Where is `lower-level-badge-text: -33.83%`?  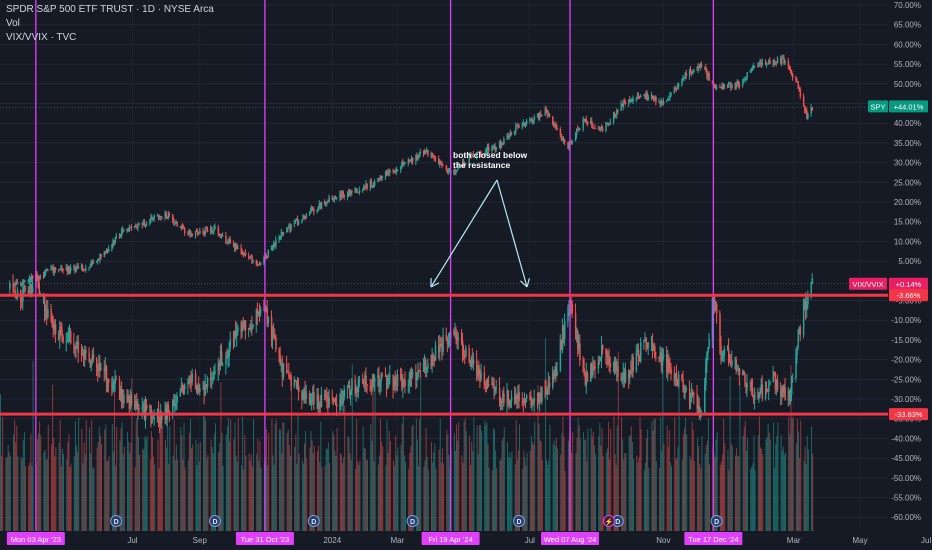 lower-level-badge-text: -33.83% is located at coordinates (909, 414).